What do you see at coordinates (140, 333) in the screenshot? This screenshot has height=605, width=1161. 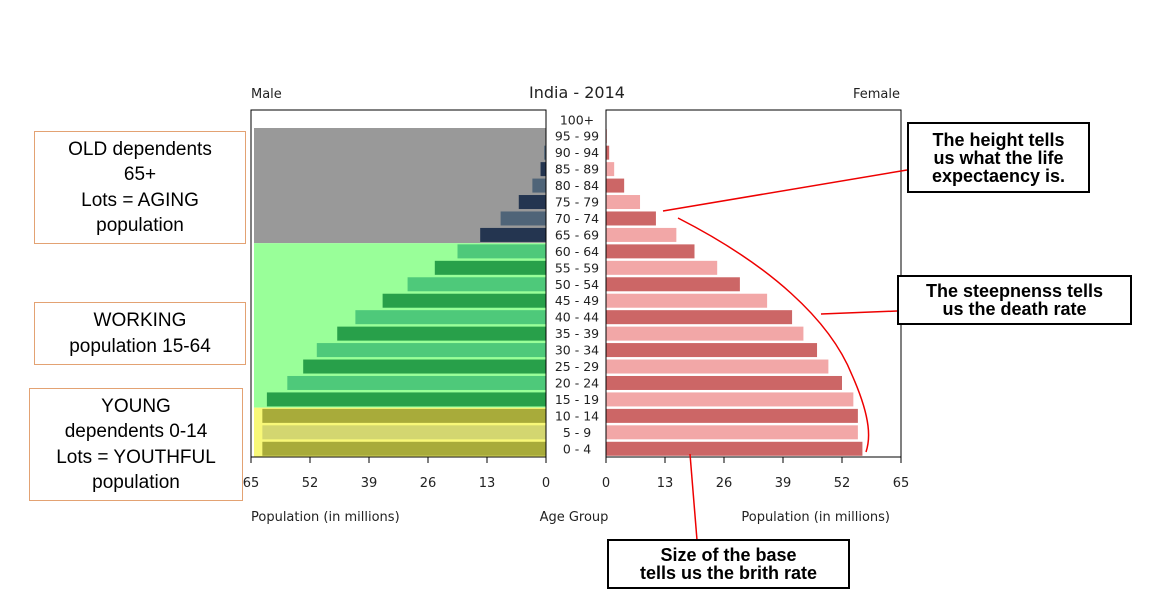 I see `working-population-annotation: WORKING population 15-64` at bounding box center [140, 333].